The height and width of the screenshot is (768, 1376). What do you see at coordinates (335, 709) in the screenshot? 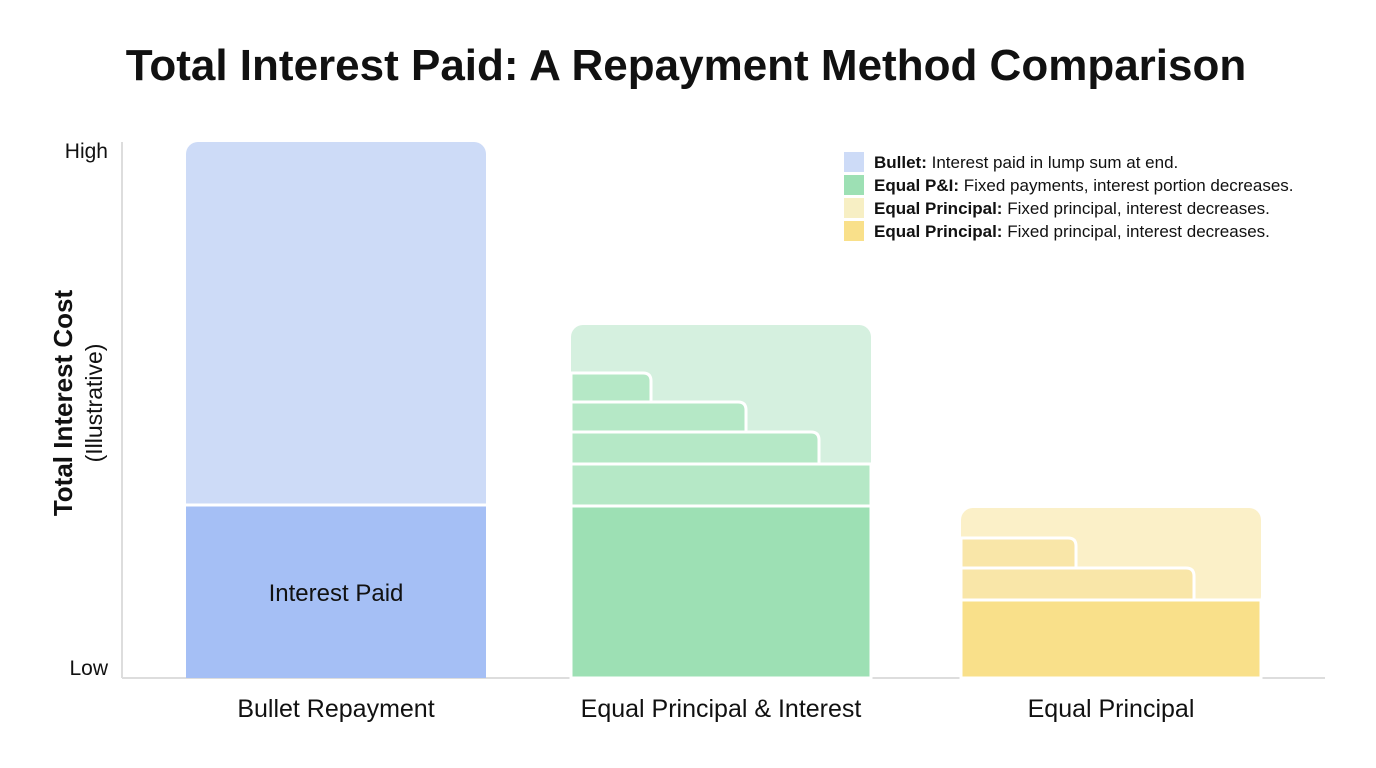
I see `category-label: Bullet Repayment` at bounding box center [335, 709].